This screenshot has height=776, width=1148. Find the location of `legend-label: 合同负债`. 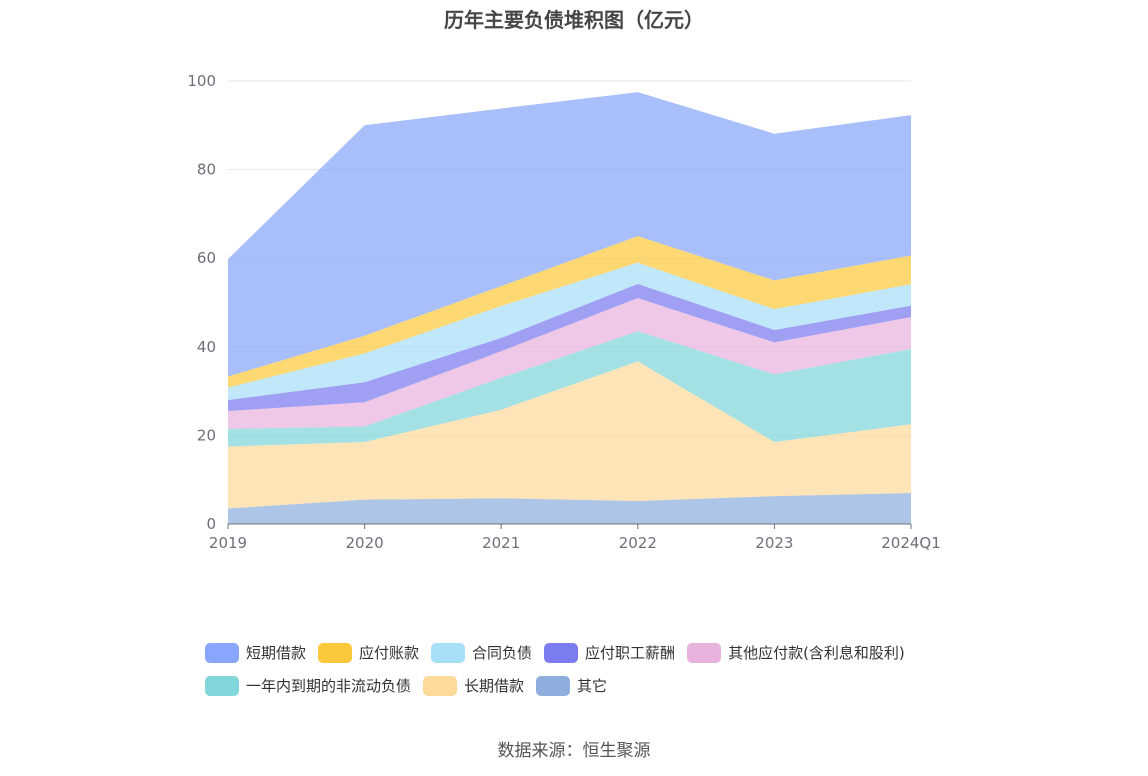

legend-label: 合同负债 is located at coordinates (502, 653).